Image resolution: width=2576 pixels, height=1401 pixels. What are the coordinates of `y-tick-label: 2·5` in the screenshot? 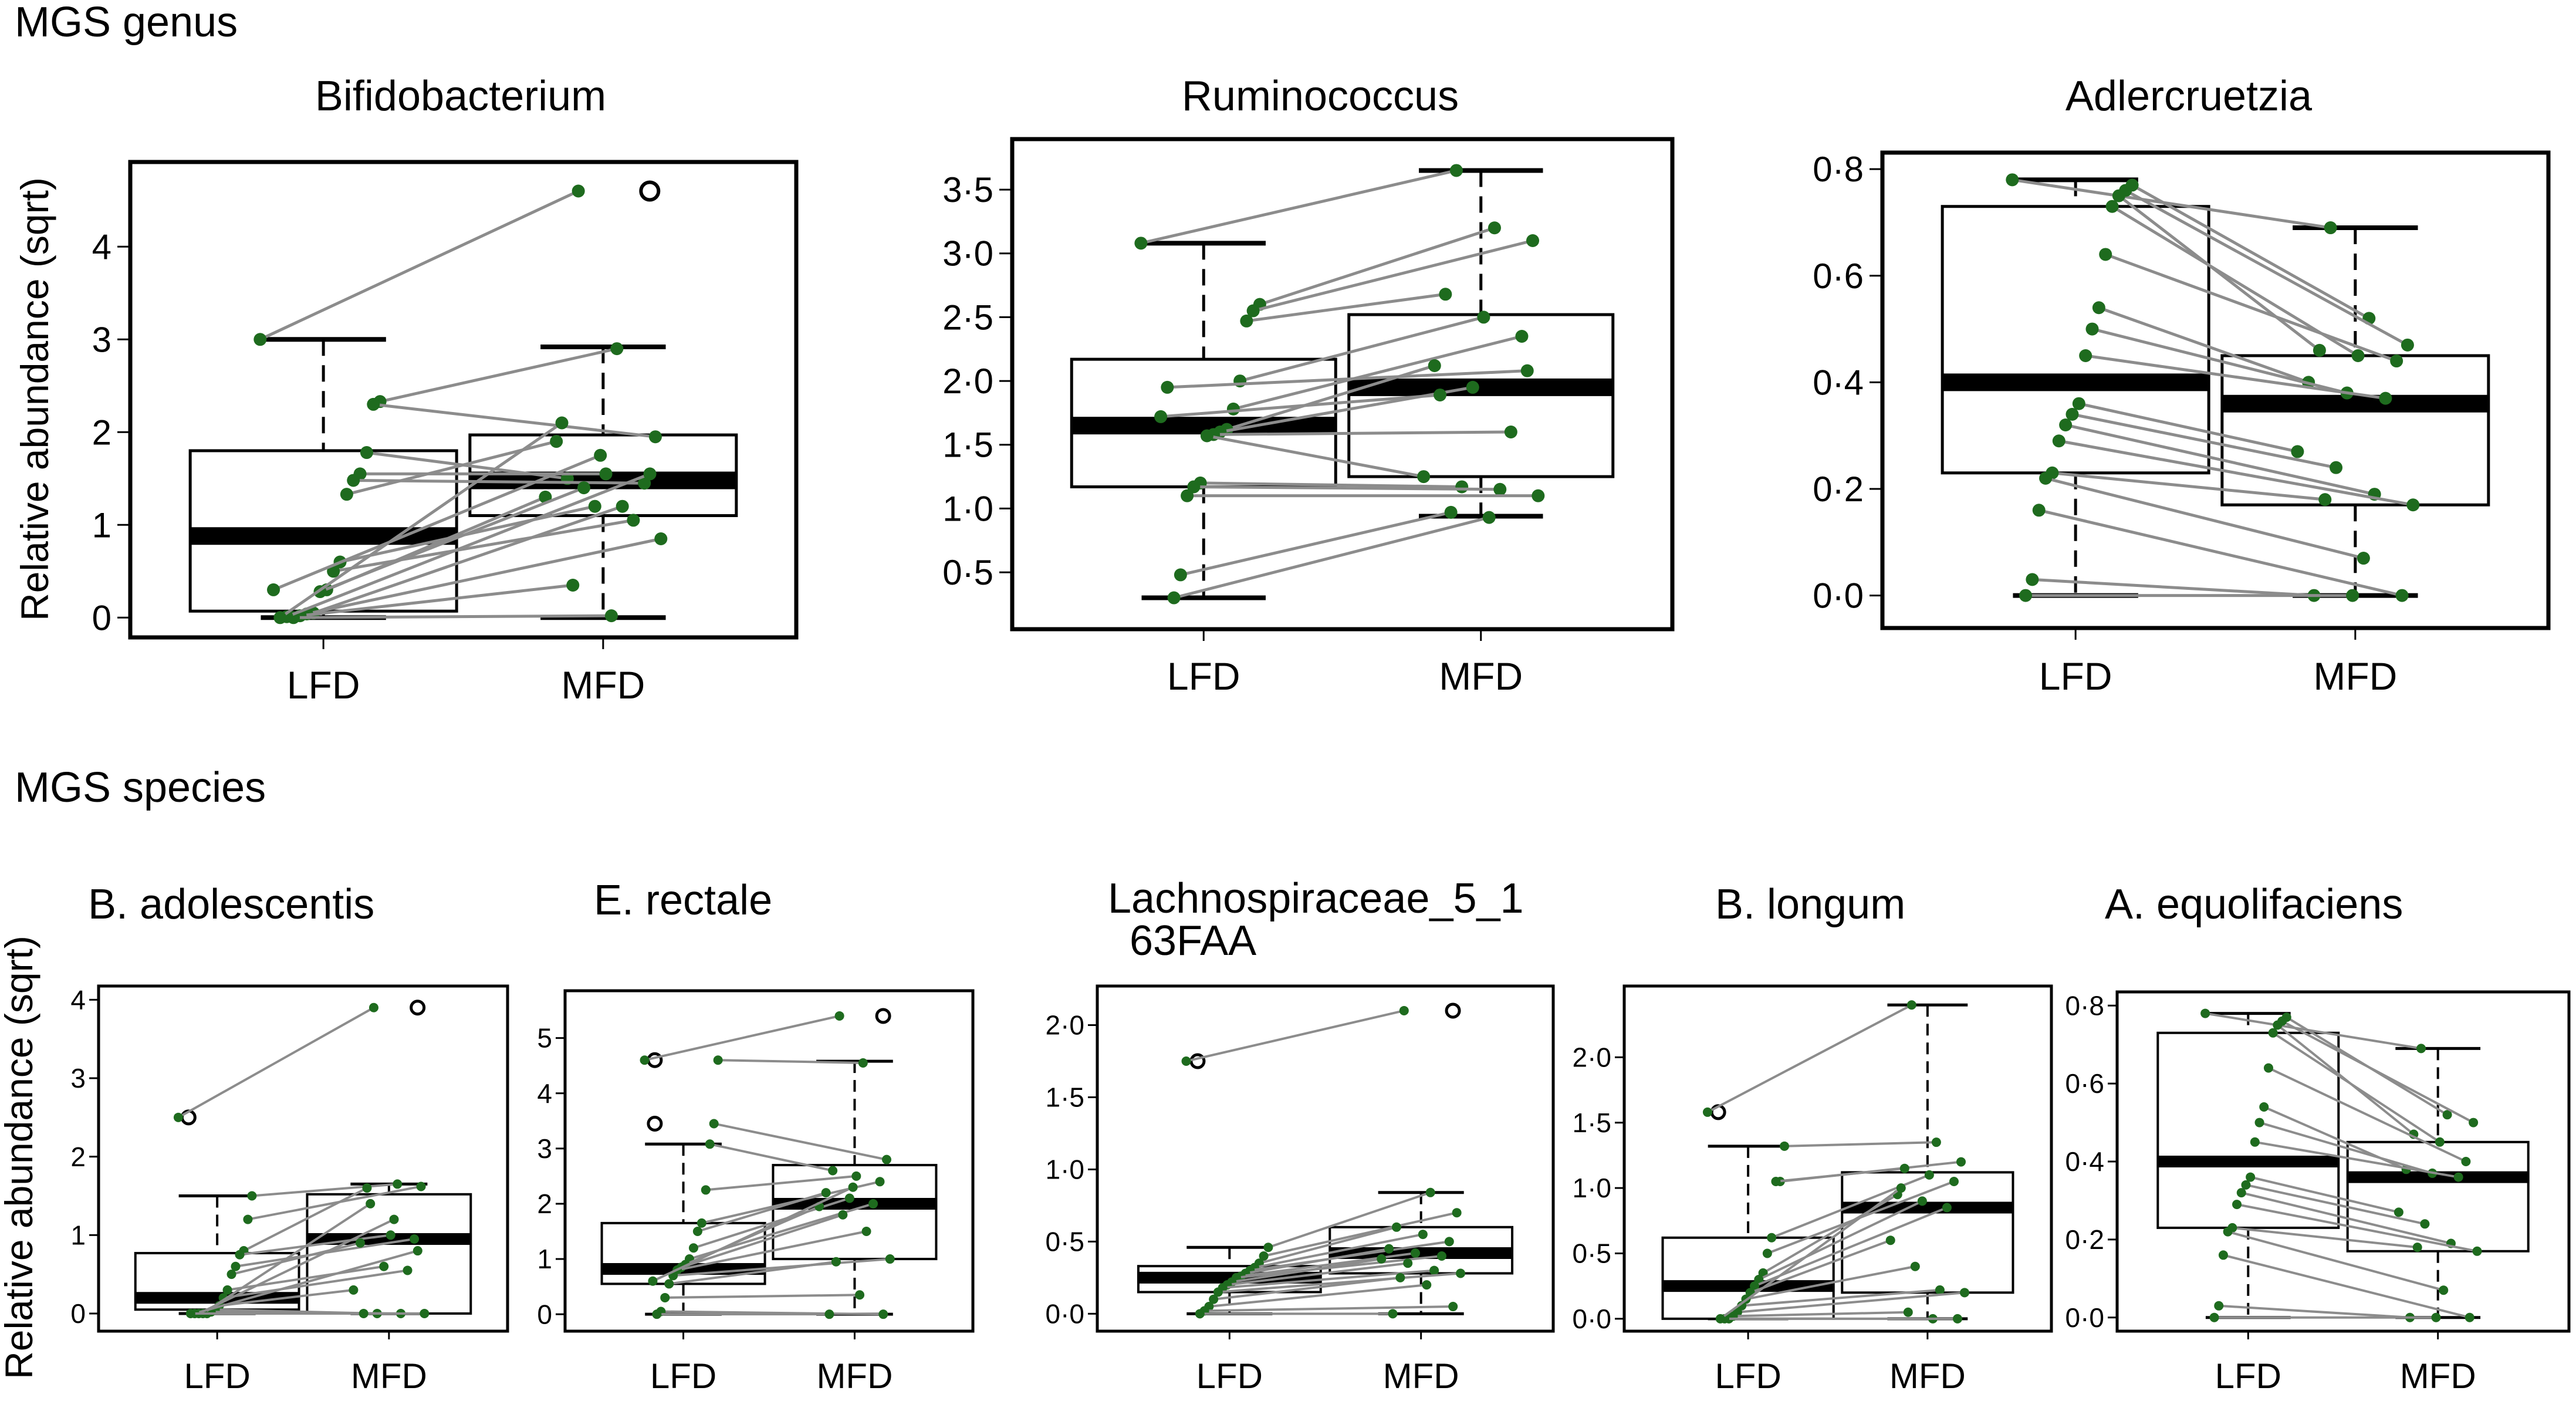 It's located at (967, 317).